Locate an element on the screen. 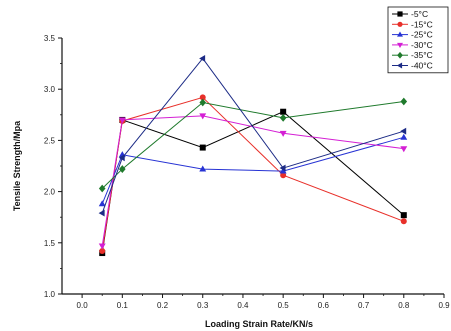 This screenshot has height=331, width=451. legend-item: -15°C is located at coordinates (412, 24).